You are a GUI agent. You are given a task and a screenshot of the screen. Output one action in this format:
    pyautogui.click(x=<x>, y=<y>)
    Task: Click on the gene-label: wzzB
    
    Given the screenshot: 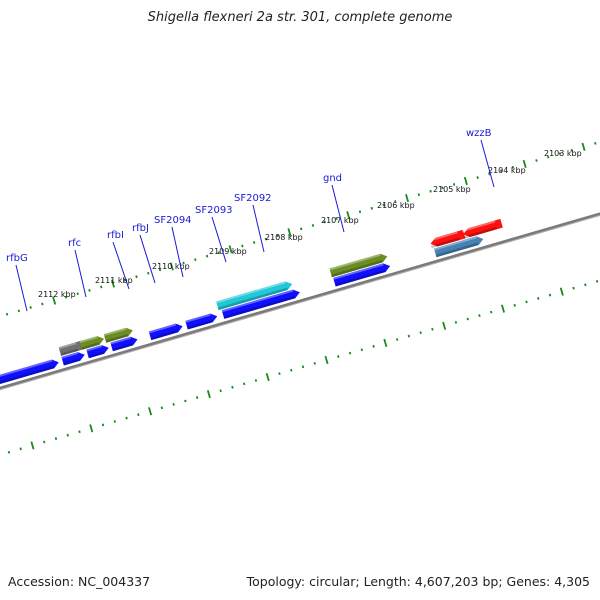 What is the action you would take?
    pyautogui.click(x=479, y=133)
    